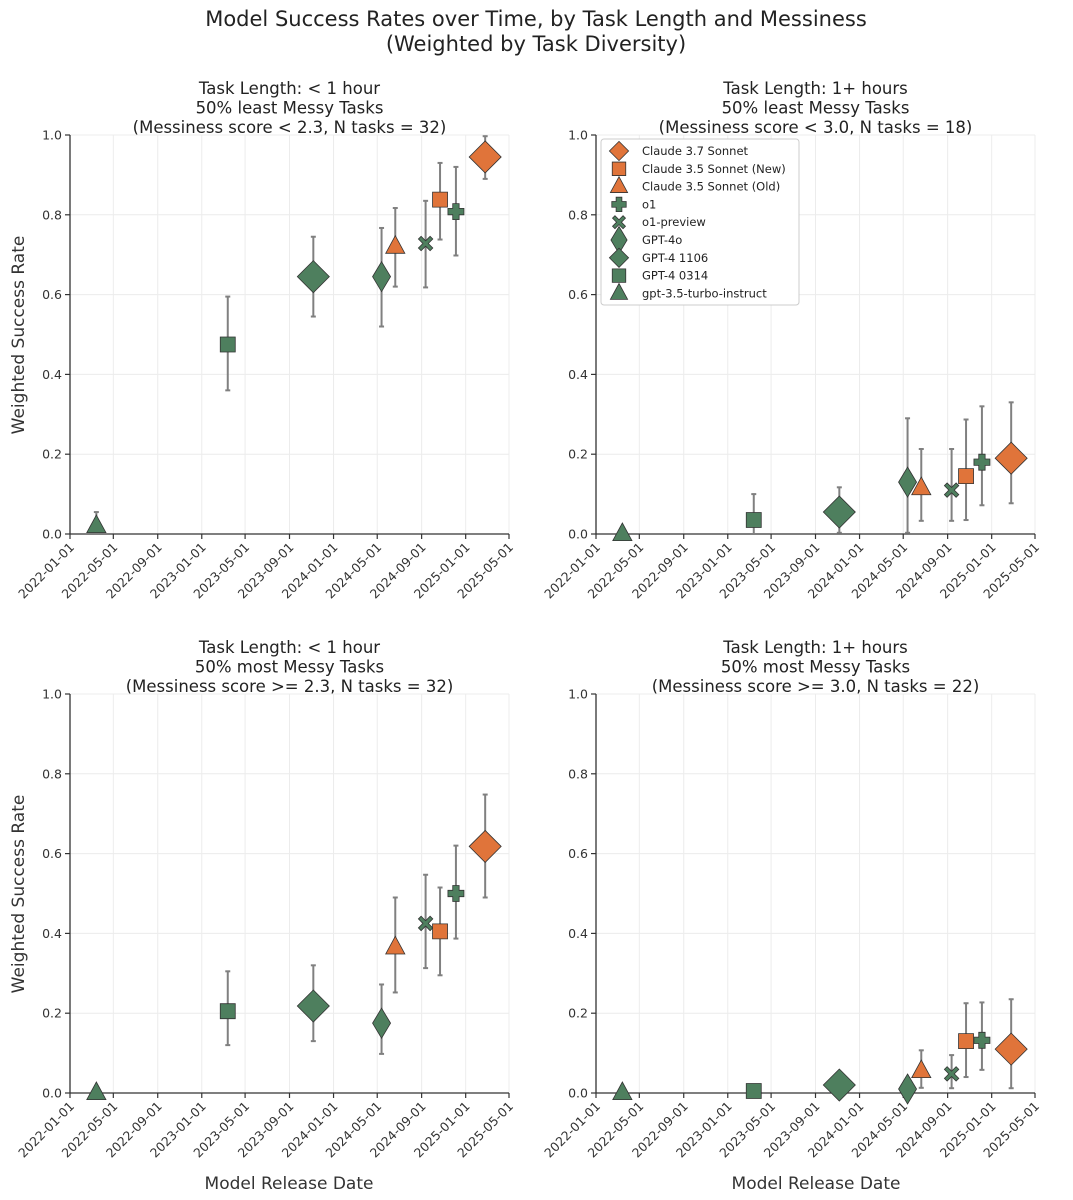 This screenshot has width=1073, height=1200. I want to click on x-axis-label-right: Model Release Date, so click(816, 1184).